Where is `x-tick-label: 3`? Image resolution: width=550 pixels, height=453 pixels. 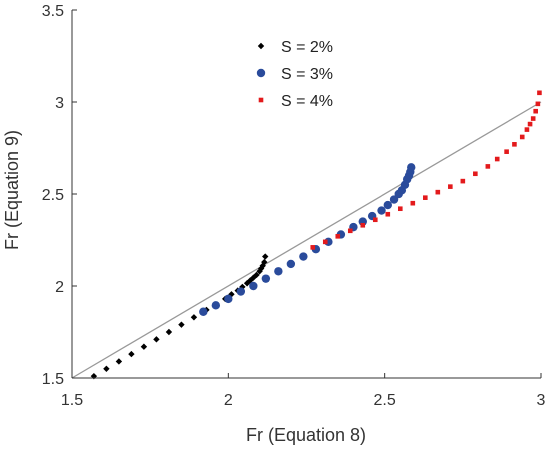
x-tick-label: 3 is located at coordinates (541, 400).